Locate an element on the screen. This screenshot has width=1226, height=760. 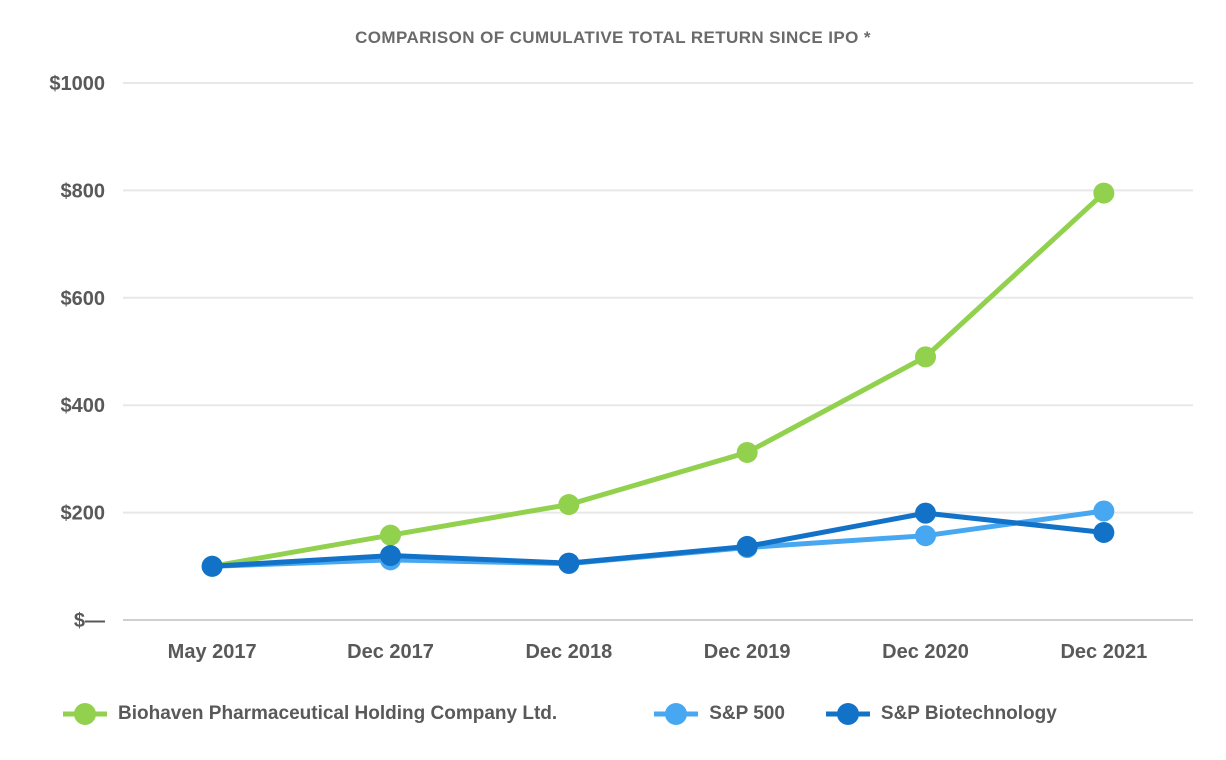
legend-label: S&P 500 is located at coordinates (747, 713).